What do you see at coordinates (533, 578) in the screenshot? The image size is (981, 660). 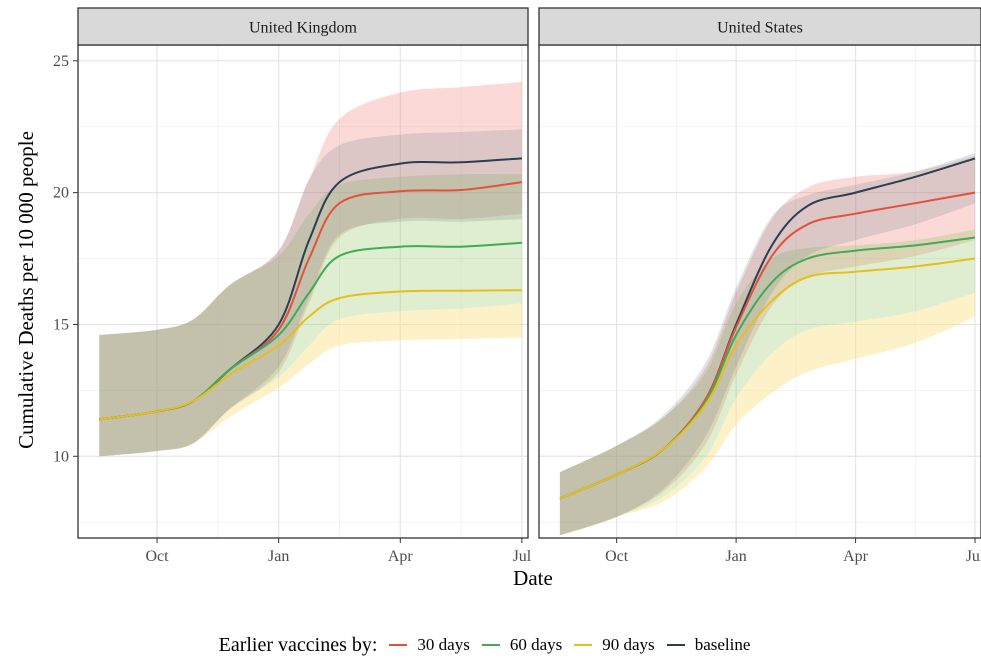 I see `x-axis-title: Date` at bounding box center [533, 578].